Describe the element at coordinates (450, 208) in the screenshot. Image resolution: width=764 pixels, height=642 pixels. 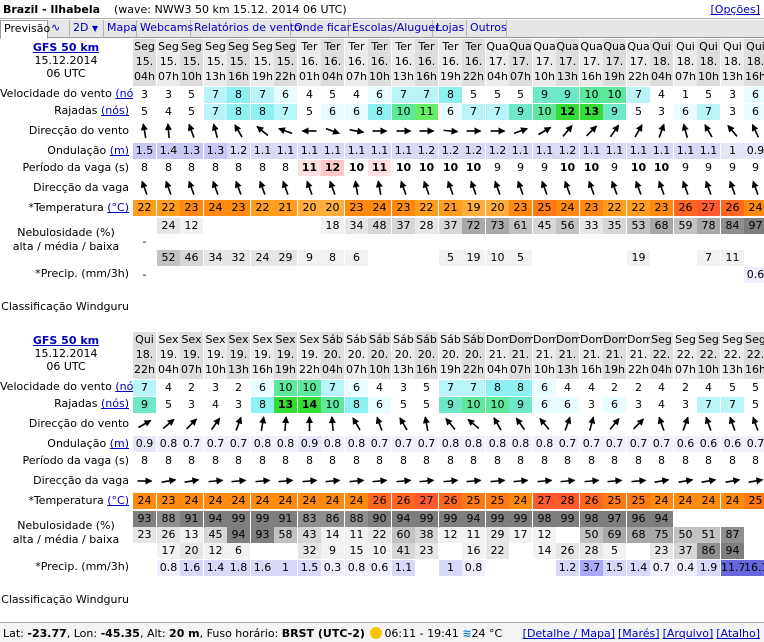
I see `temperature-cell: 21` at that location.